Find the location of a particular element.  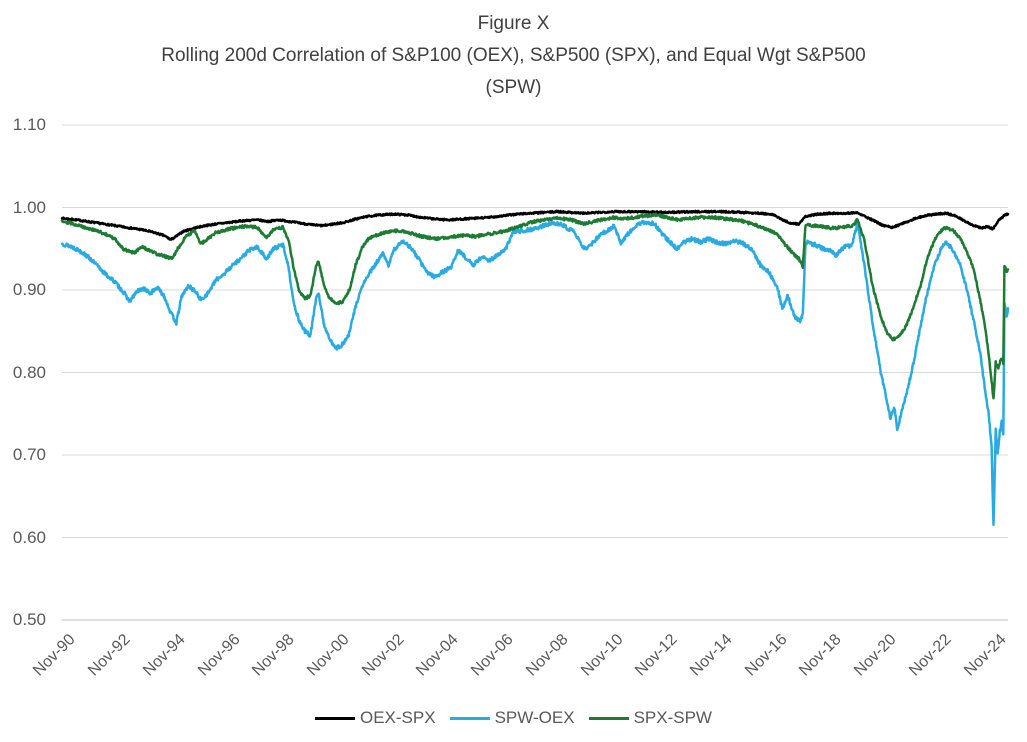

legend-label: OEX-SPX is located at coordinates (398, 717).